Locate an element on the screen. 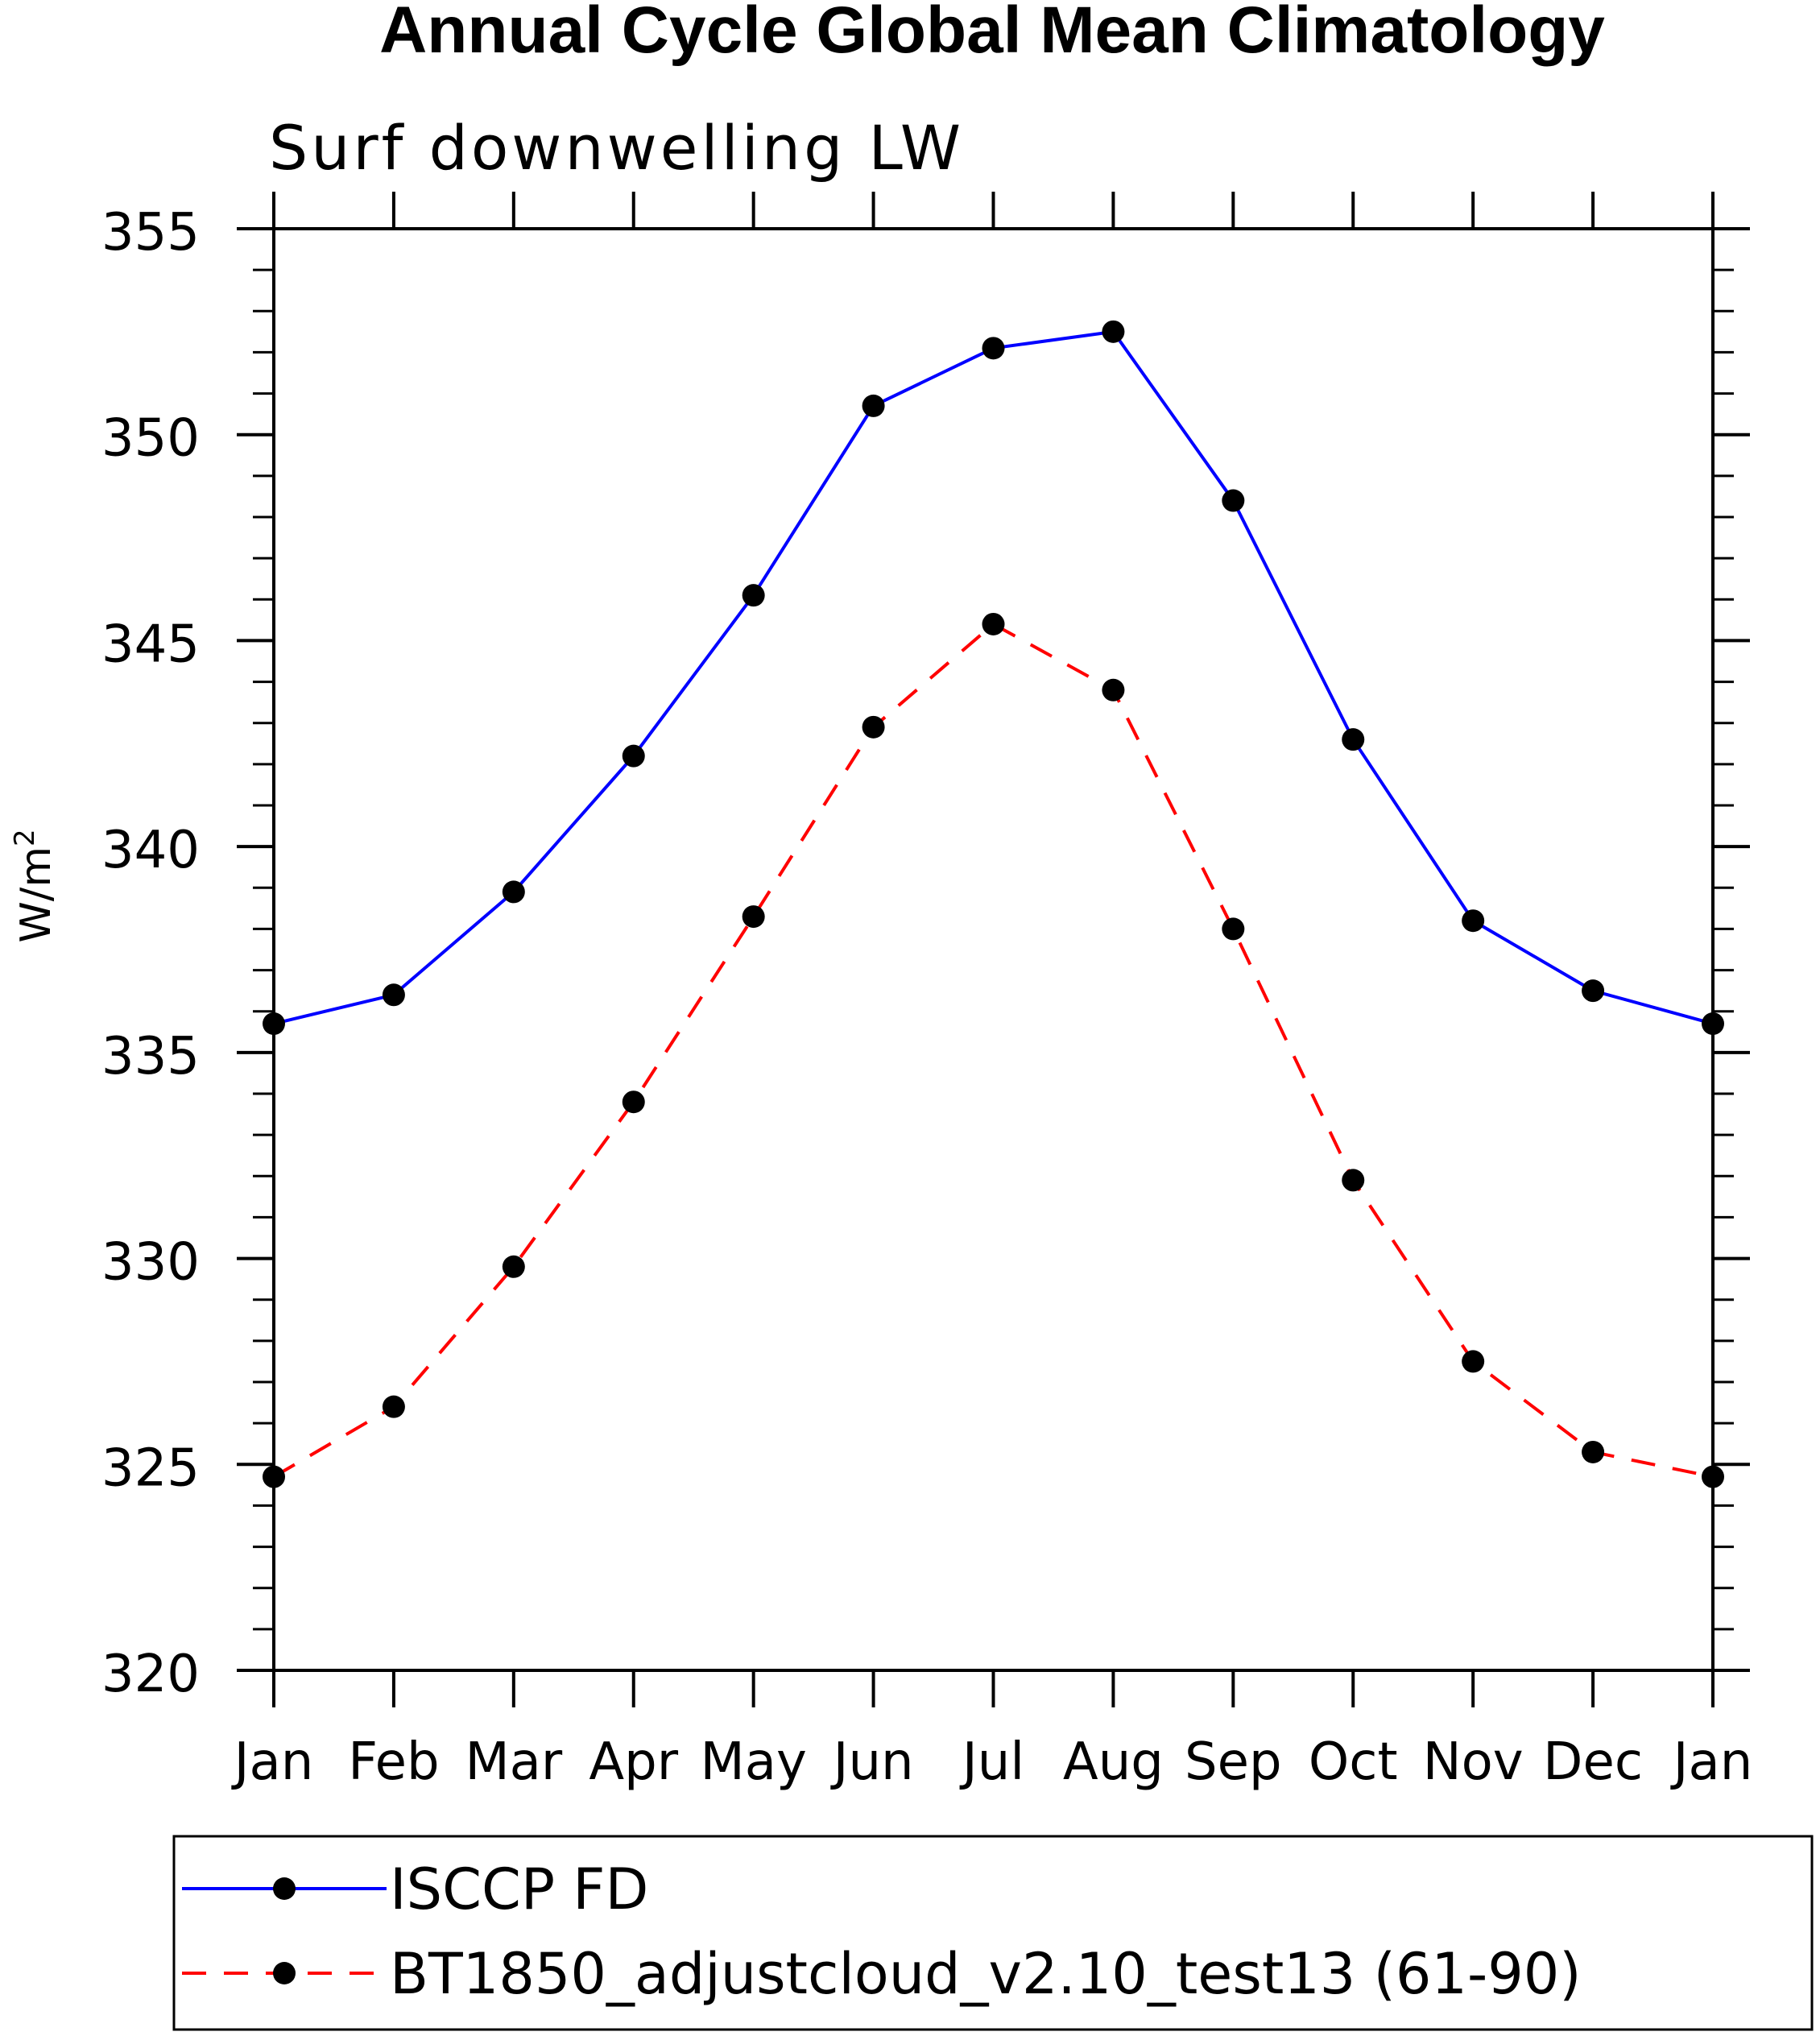 The height and width of the screenshot is (2036, 1820). legend-label-isccp: ISCCP FD is located at coordinates (519, 1889).